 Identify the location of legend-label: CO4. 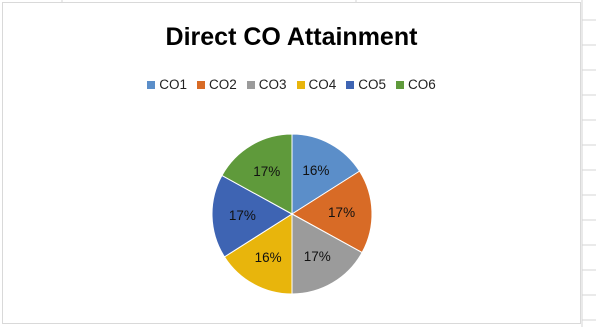
(322, 84).